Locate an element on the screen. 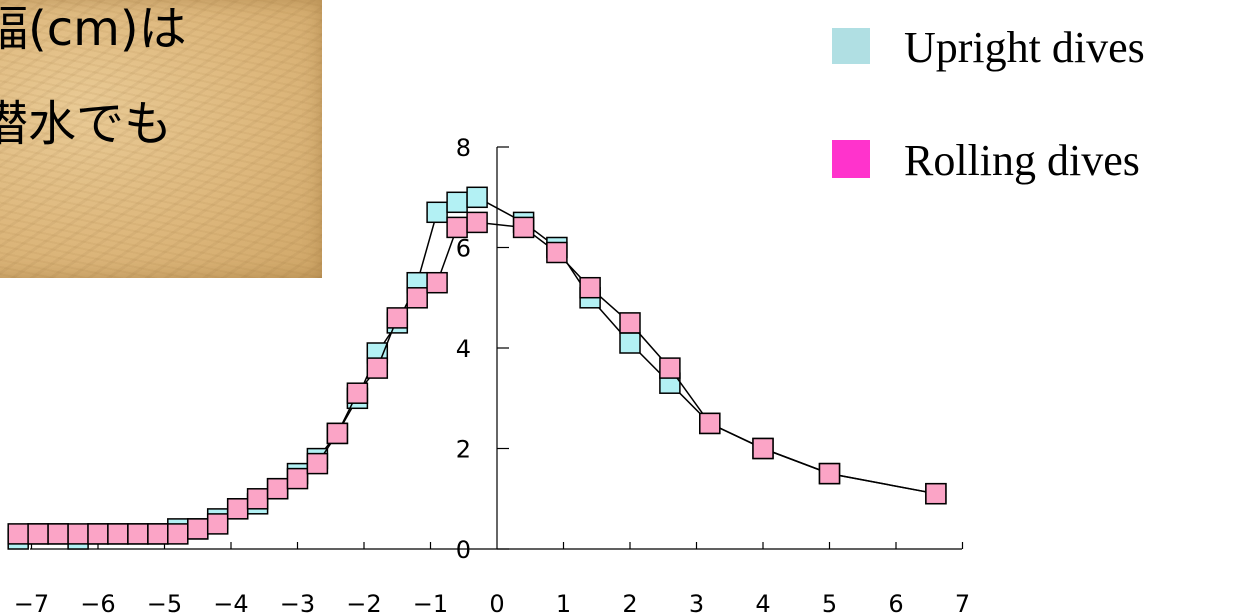  y-tick-label: 2 is located at coordinates (463, 450).